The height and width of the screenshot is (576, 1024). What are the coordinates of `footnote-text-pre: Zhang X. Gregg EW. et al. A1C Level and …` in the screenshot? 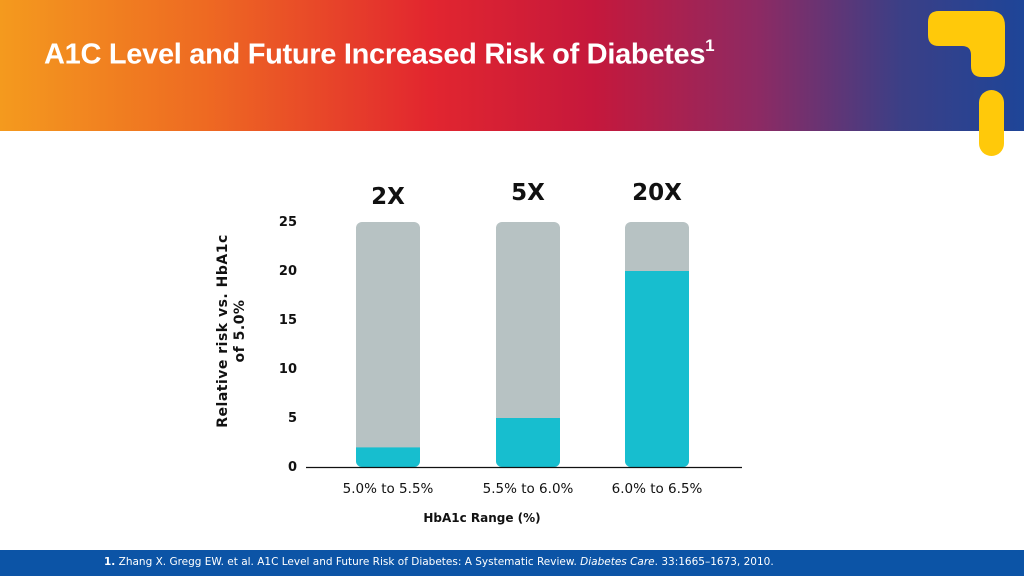 It's located at (348, 562).